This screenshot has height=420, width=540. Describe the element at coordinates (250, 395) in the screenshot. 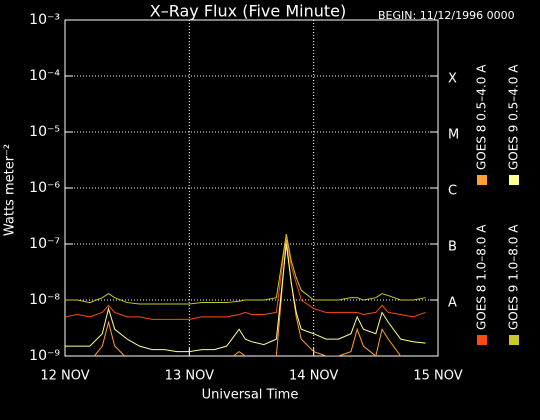

I see `x-axis-label: Universal Time` at that location.